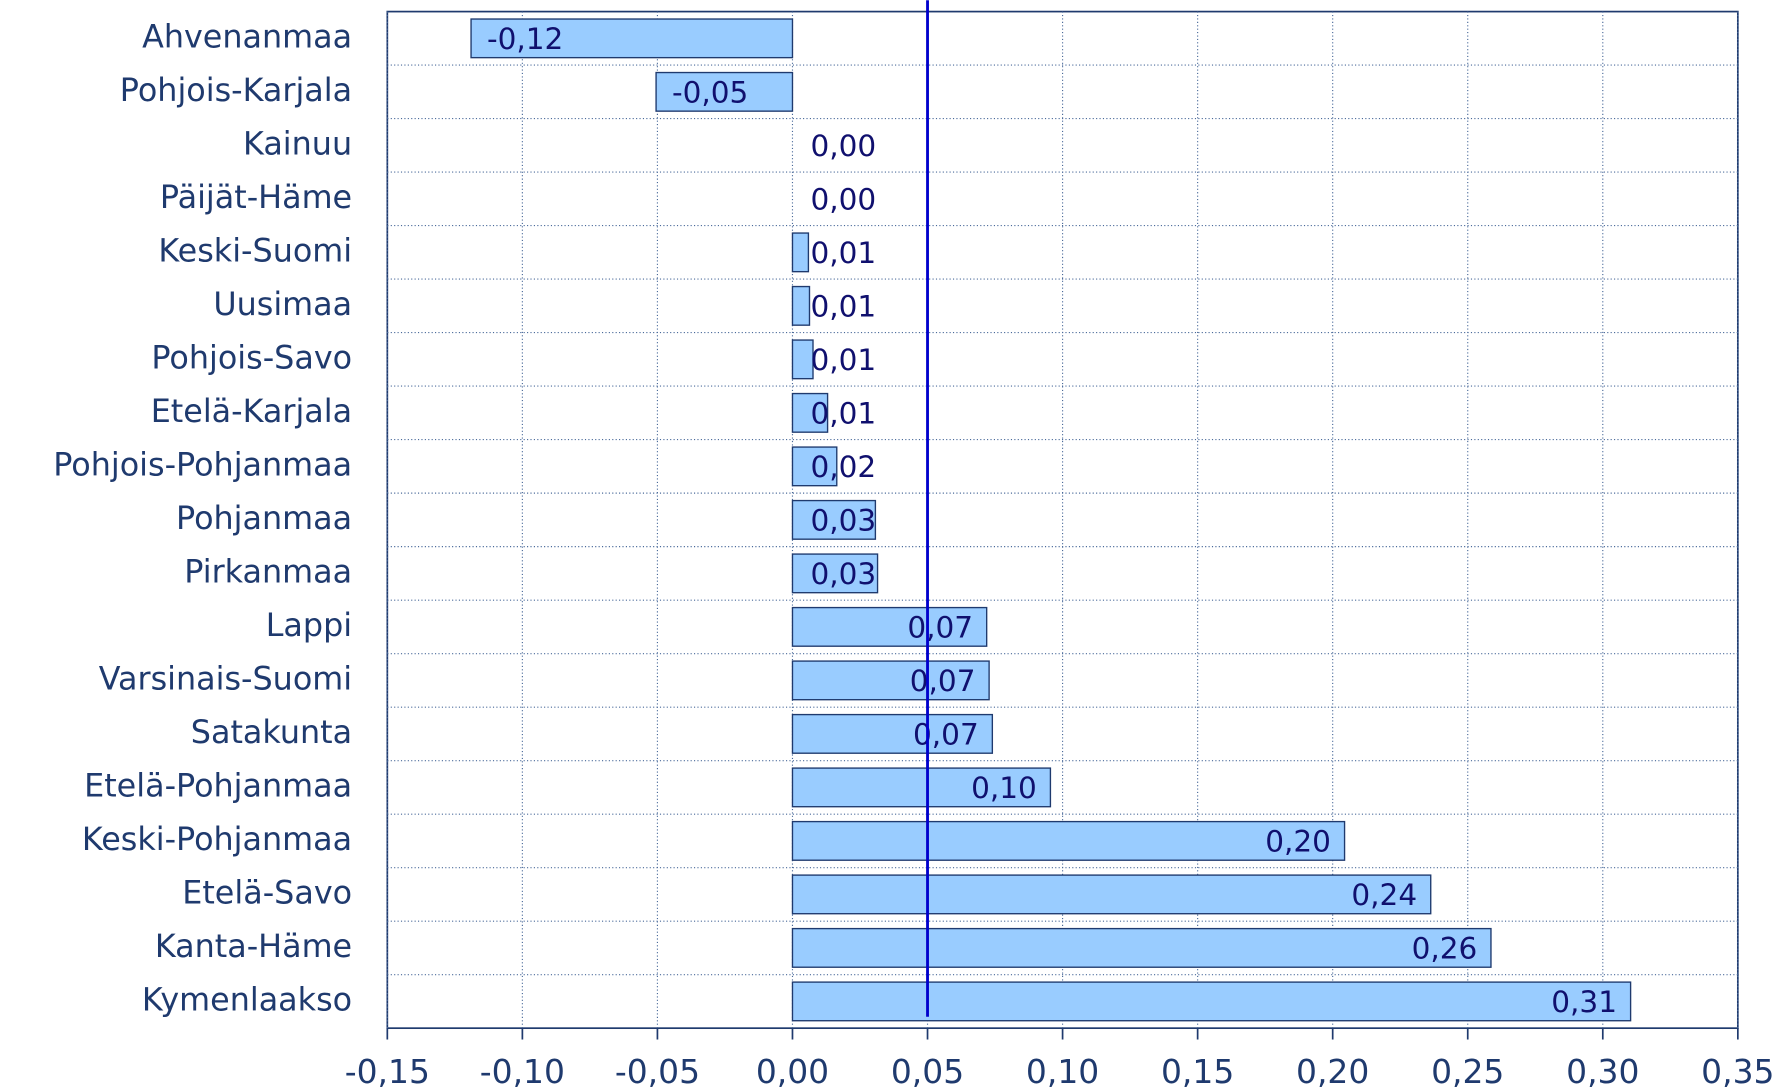  Describe the element at coordinates (202, 464) in the screenshot. I see `category-label: Pohjois-Pohjanmaa` at that location.